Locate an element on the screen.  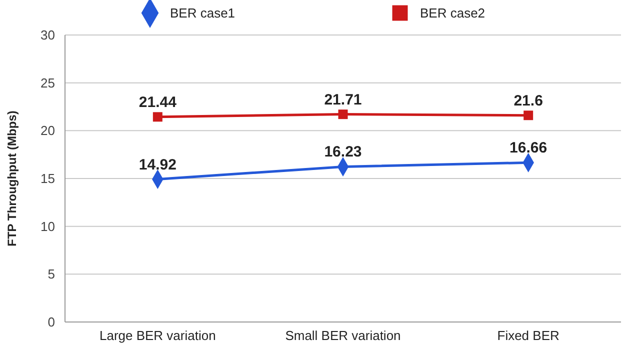
y-axis-title: FTP Throughput (Mbps) is located at coordinates (12, 178).